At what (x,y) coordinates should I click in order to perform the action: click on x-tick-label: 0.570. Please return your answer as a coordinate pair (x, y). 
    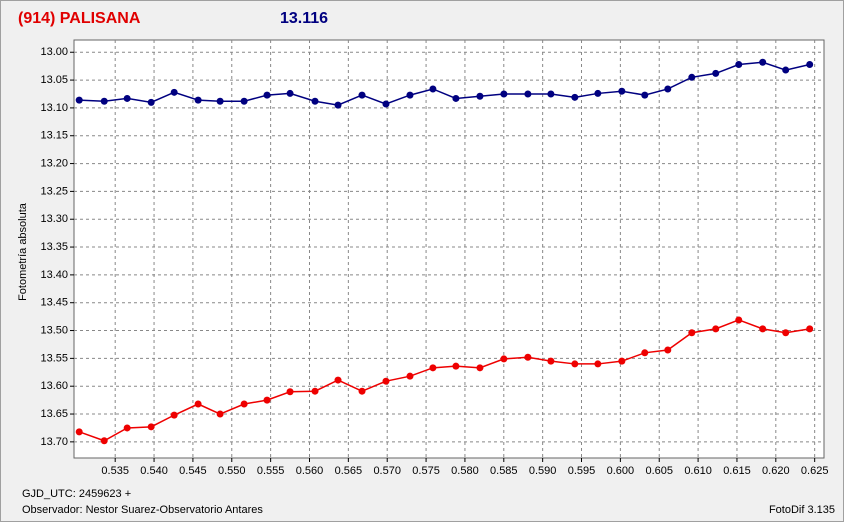
    Looking at the image, I should click on (387, 471).